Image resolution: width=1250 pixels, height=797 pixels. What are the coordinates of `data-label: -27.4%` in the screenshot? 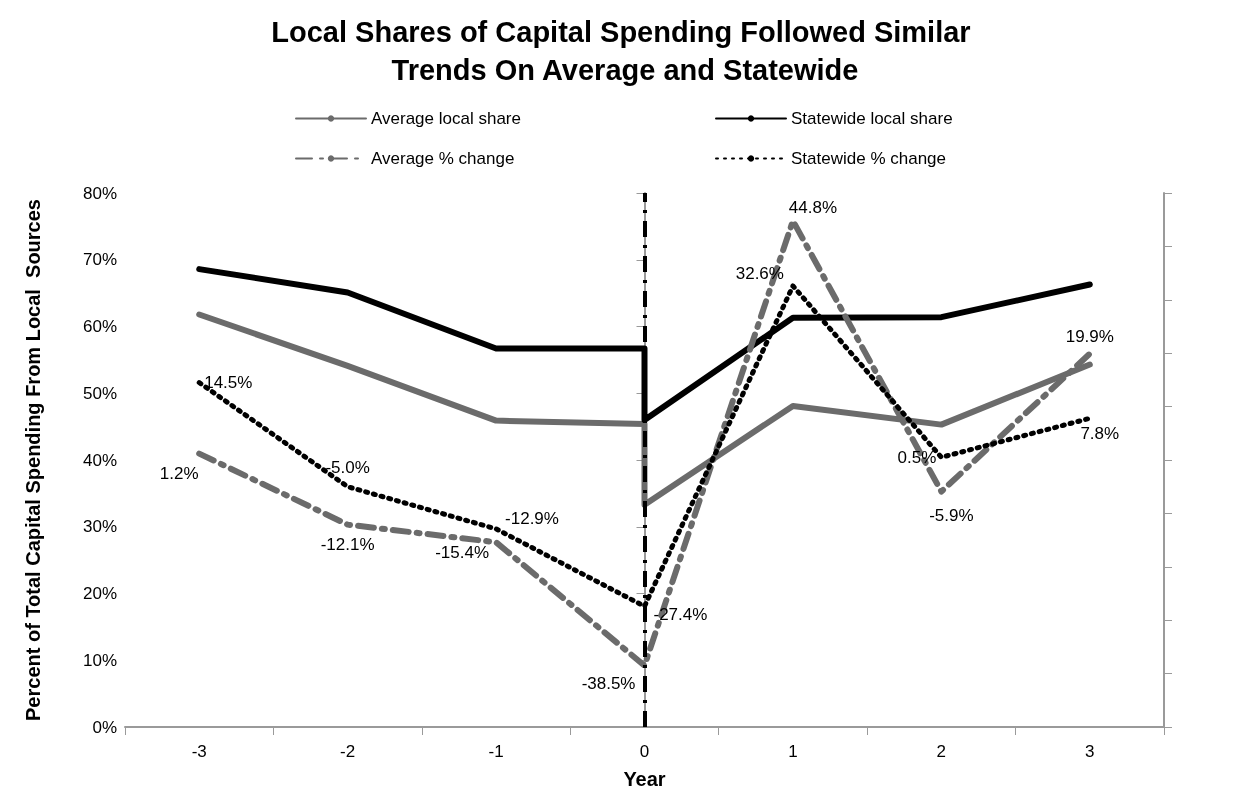 It's located at (680, 614).